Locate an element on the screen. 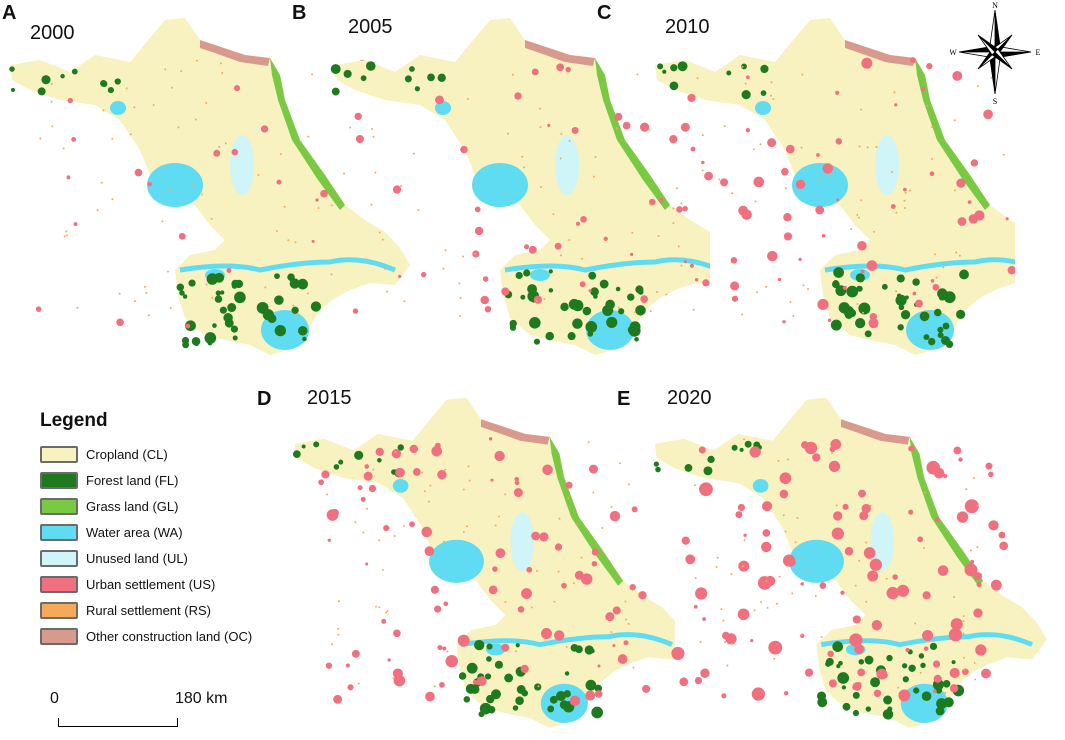 This screenshot has height=740, width=1065. legend-item: Water area (WA) is located at coordinates (165, 532).